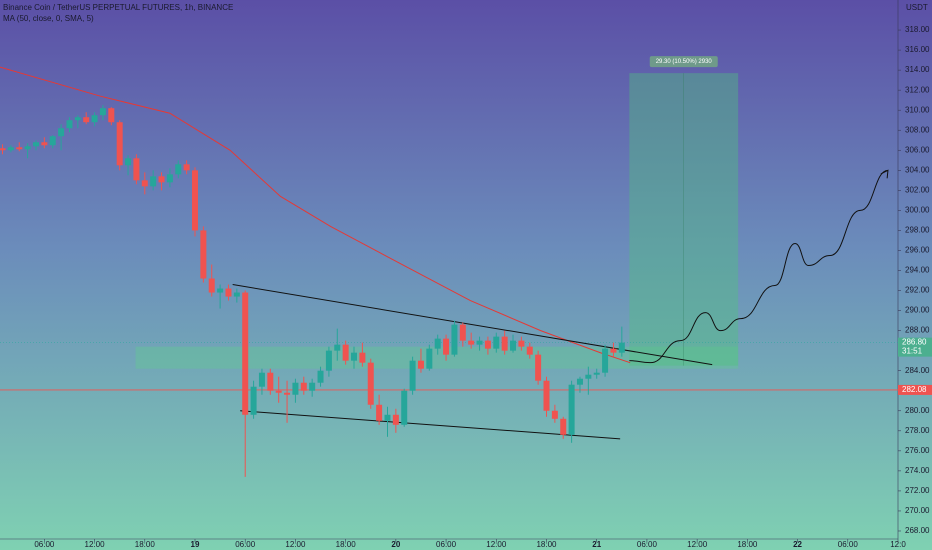 The width and height of the screenshot is (932, 550). I want to click on position-label-bg, so click(683, 62).